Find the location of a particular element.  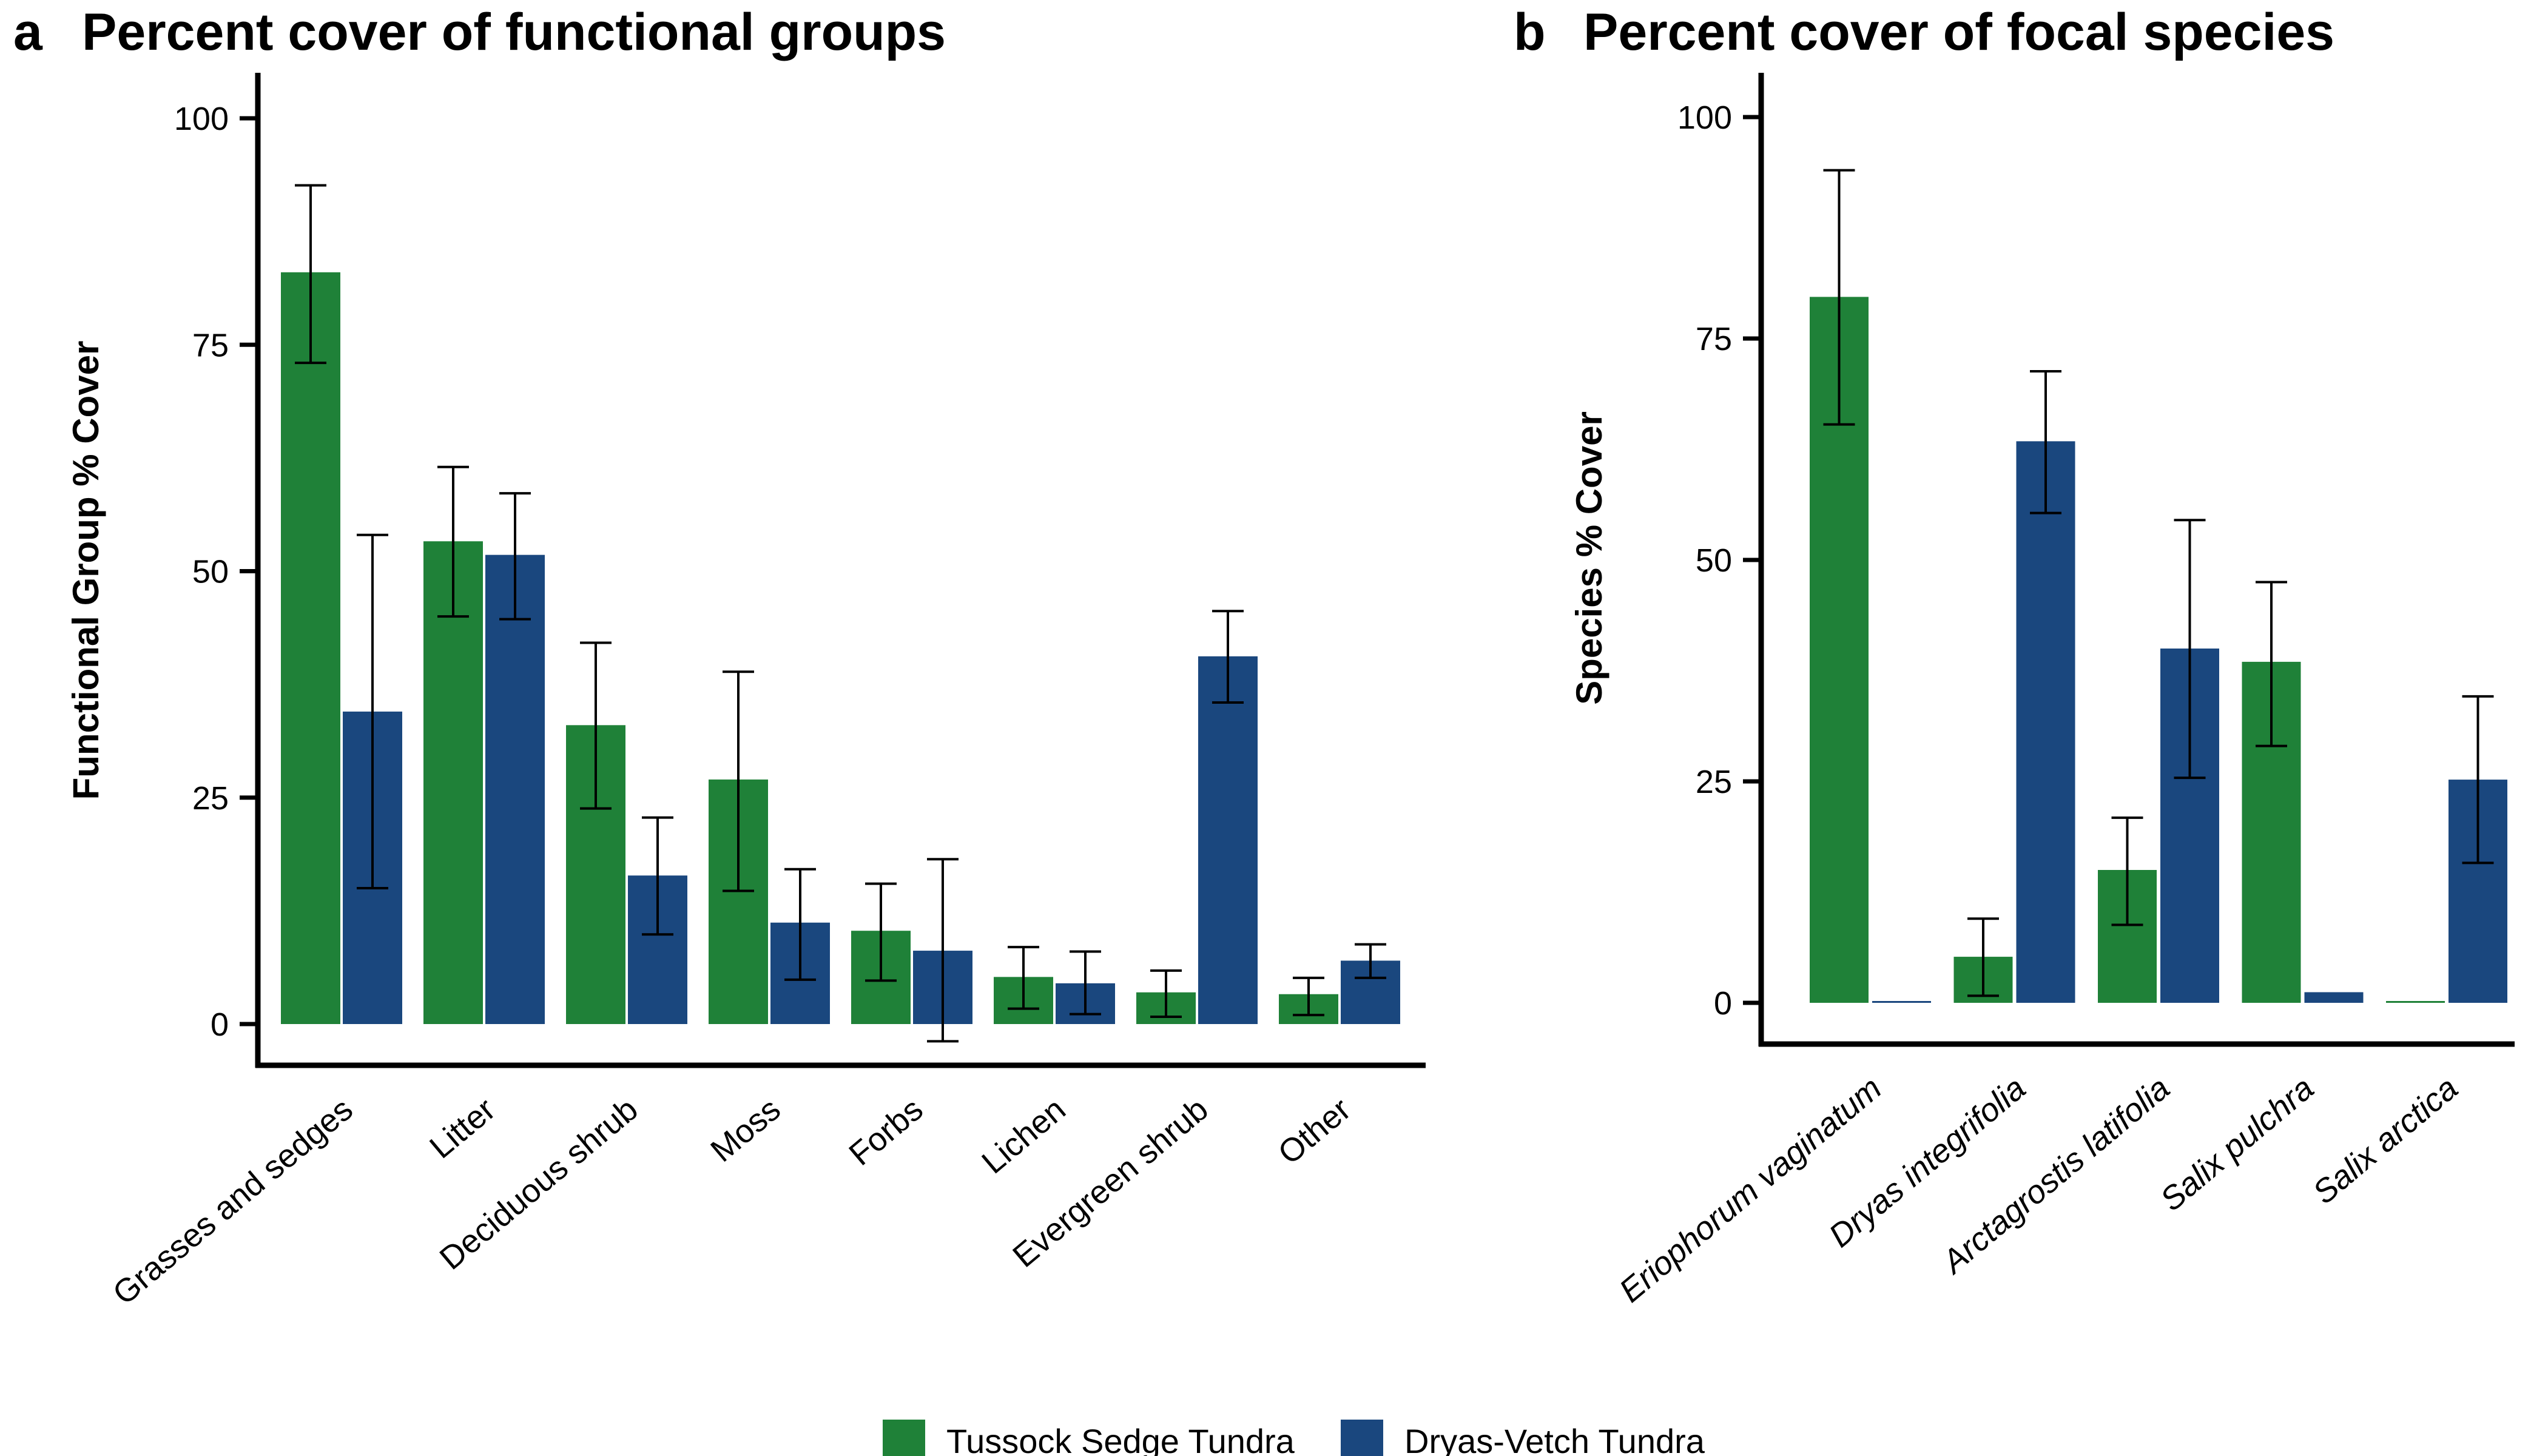

legend-swatch-tussock is located at coordinates (904, 1438).